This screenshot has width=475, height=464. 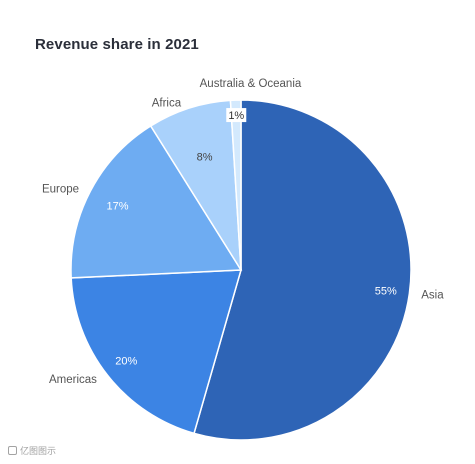 What do you see at coordinates (205, 158) in the screenshot?
I see `value-label-africa: 8%` at bounding box center [205, 158].